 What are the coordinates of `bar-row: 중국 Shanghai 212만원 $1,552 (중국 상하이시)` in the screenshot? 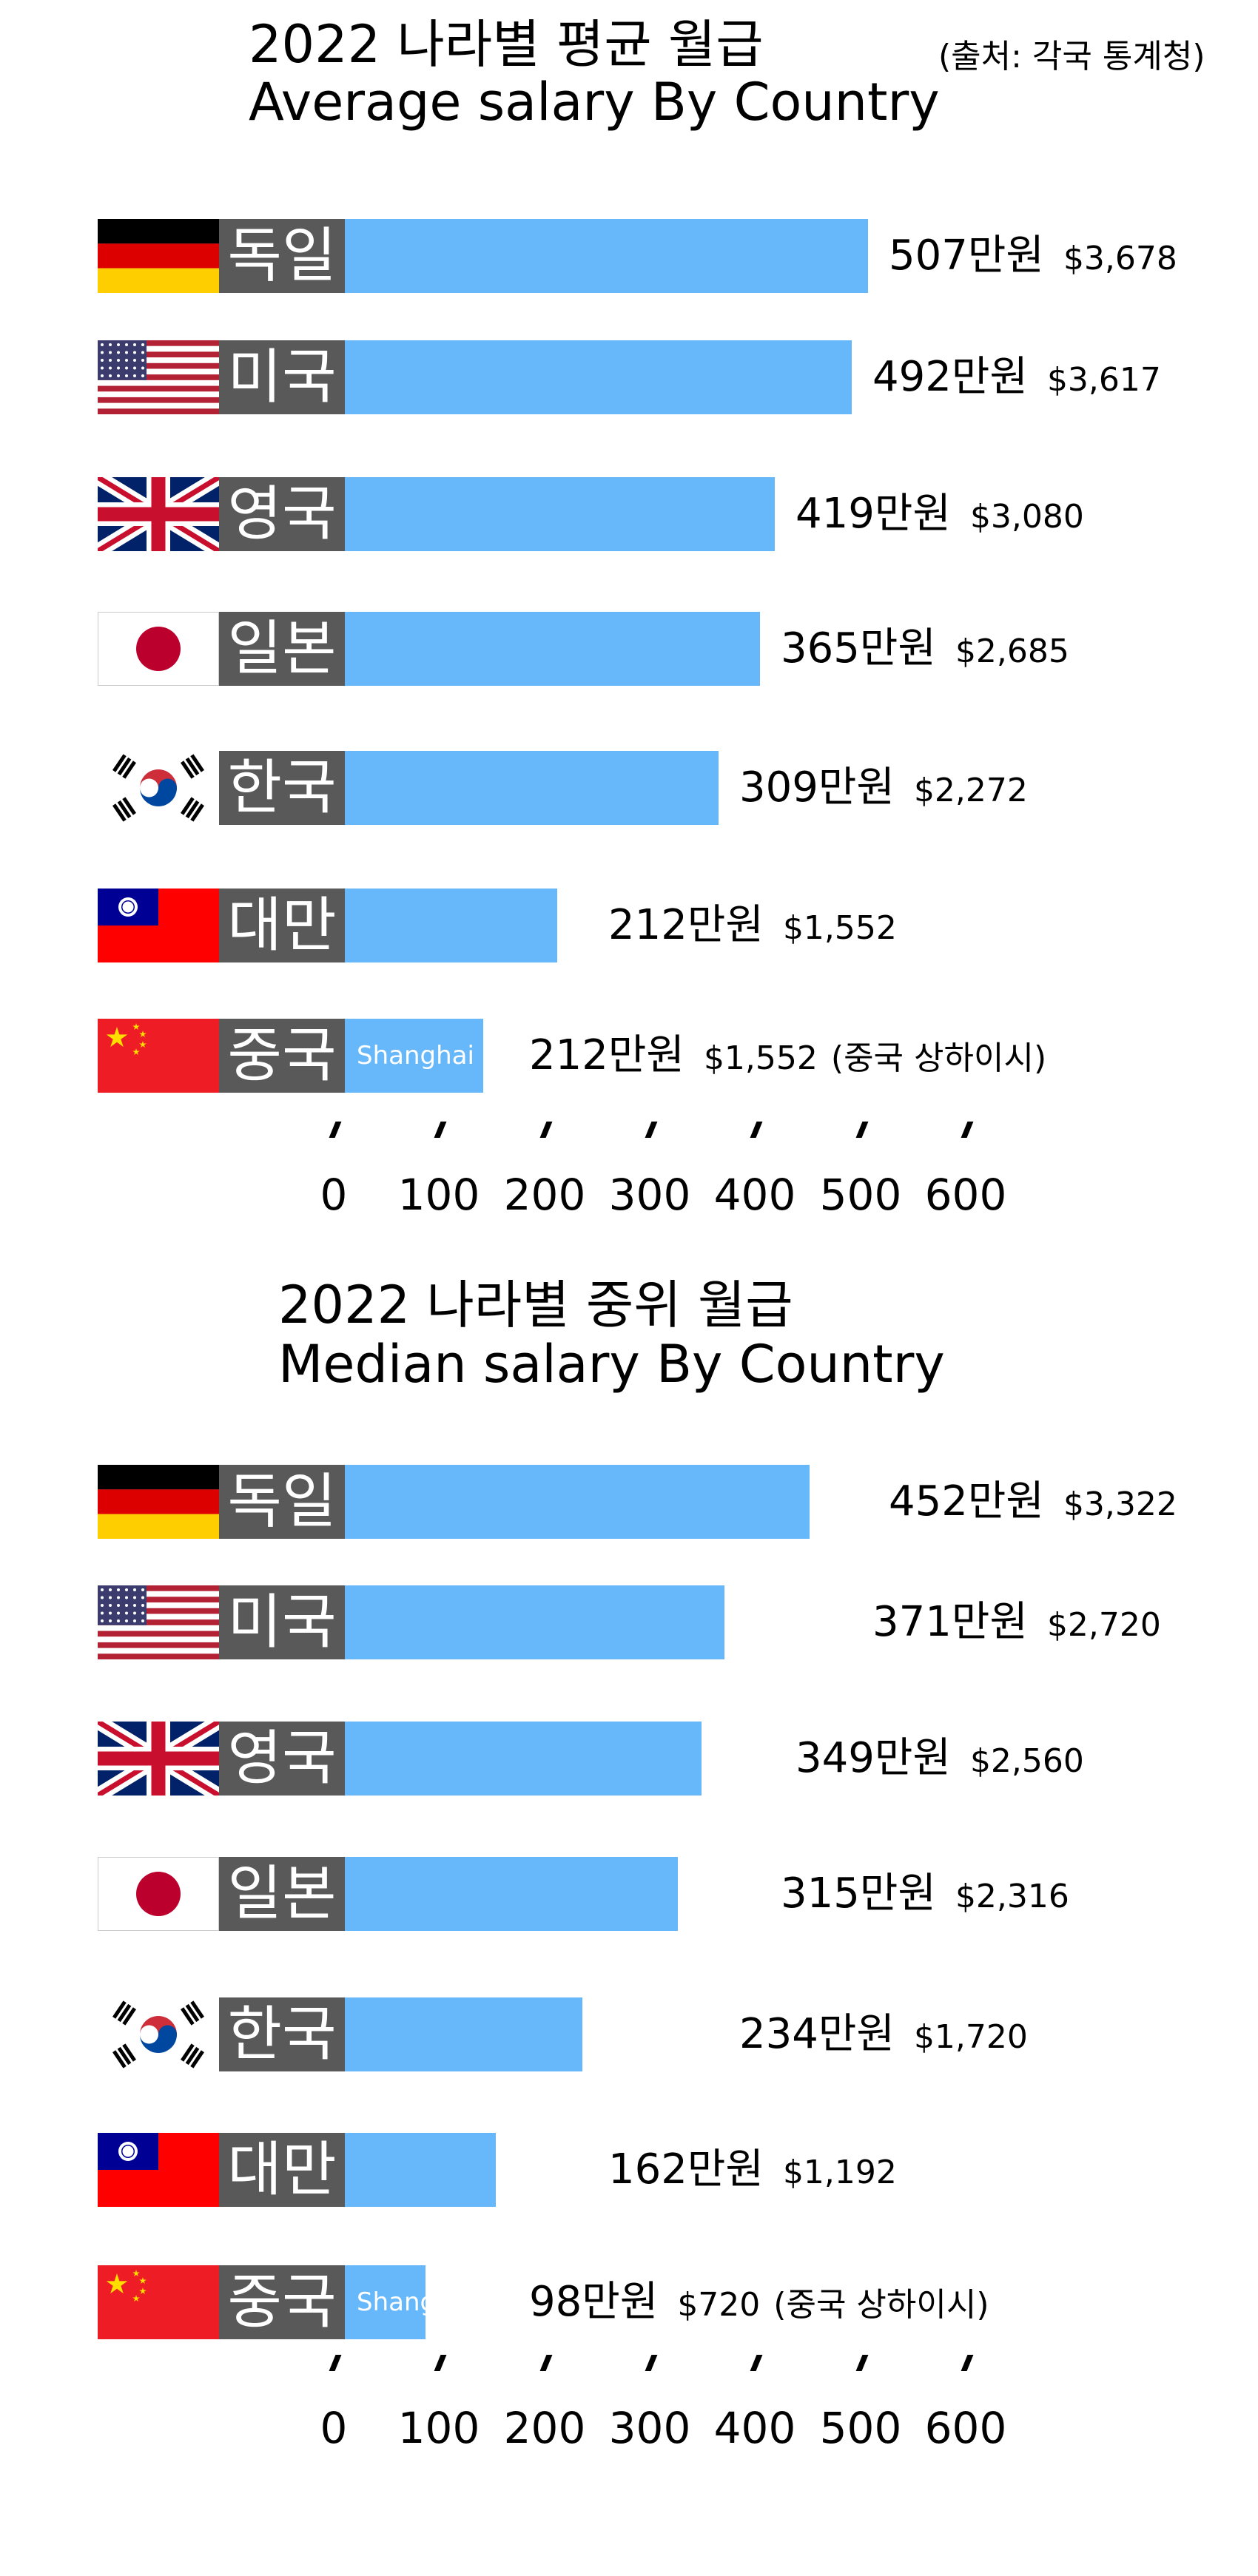 It's located at (629, 1056).